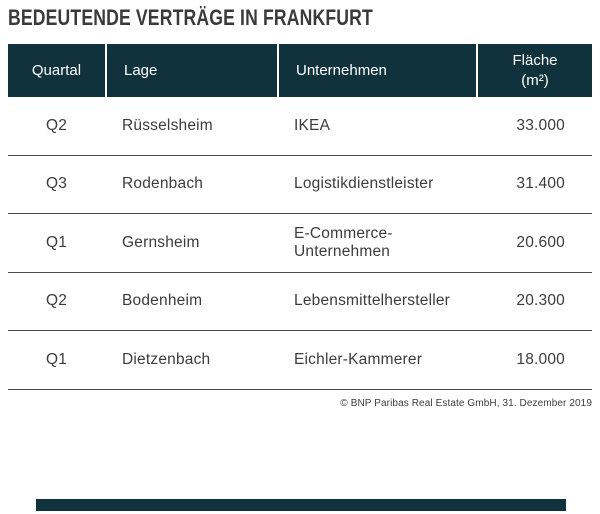  I want to click on cell-flaeche: 20.300, so click(540, 301).